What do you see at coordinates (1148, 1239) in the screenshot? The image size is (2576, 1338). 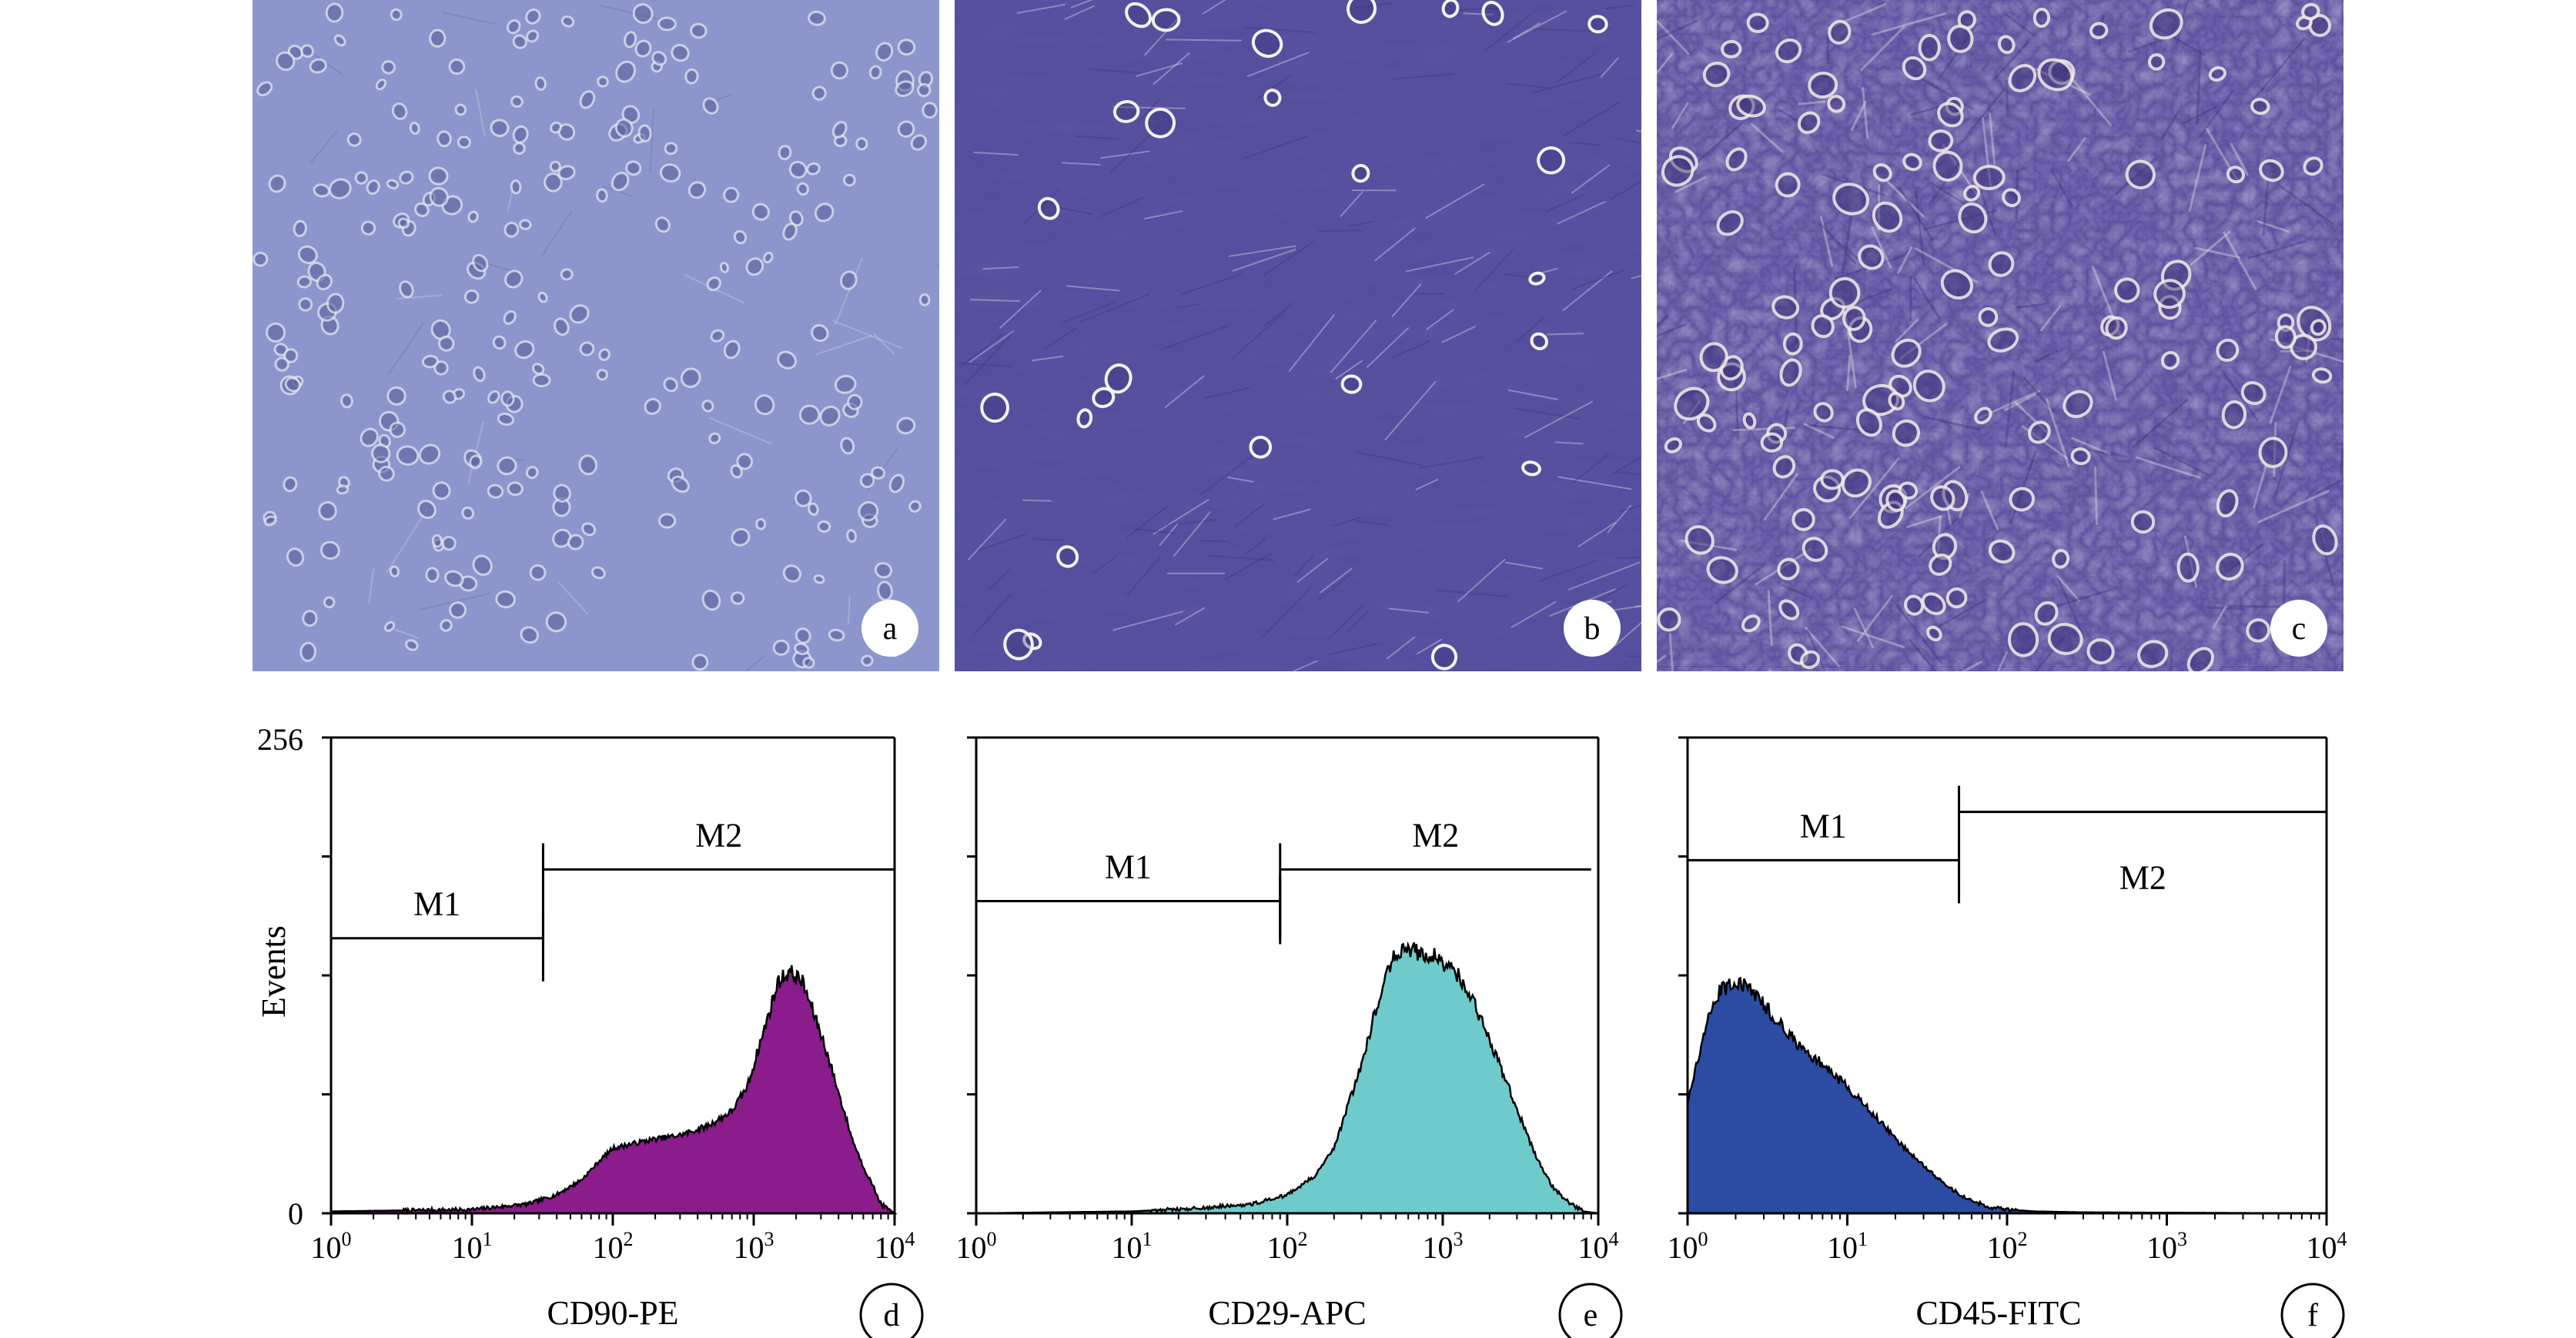 I see `tick-exponent: 1` at bounding box center [1148, 1239].